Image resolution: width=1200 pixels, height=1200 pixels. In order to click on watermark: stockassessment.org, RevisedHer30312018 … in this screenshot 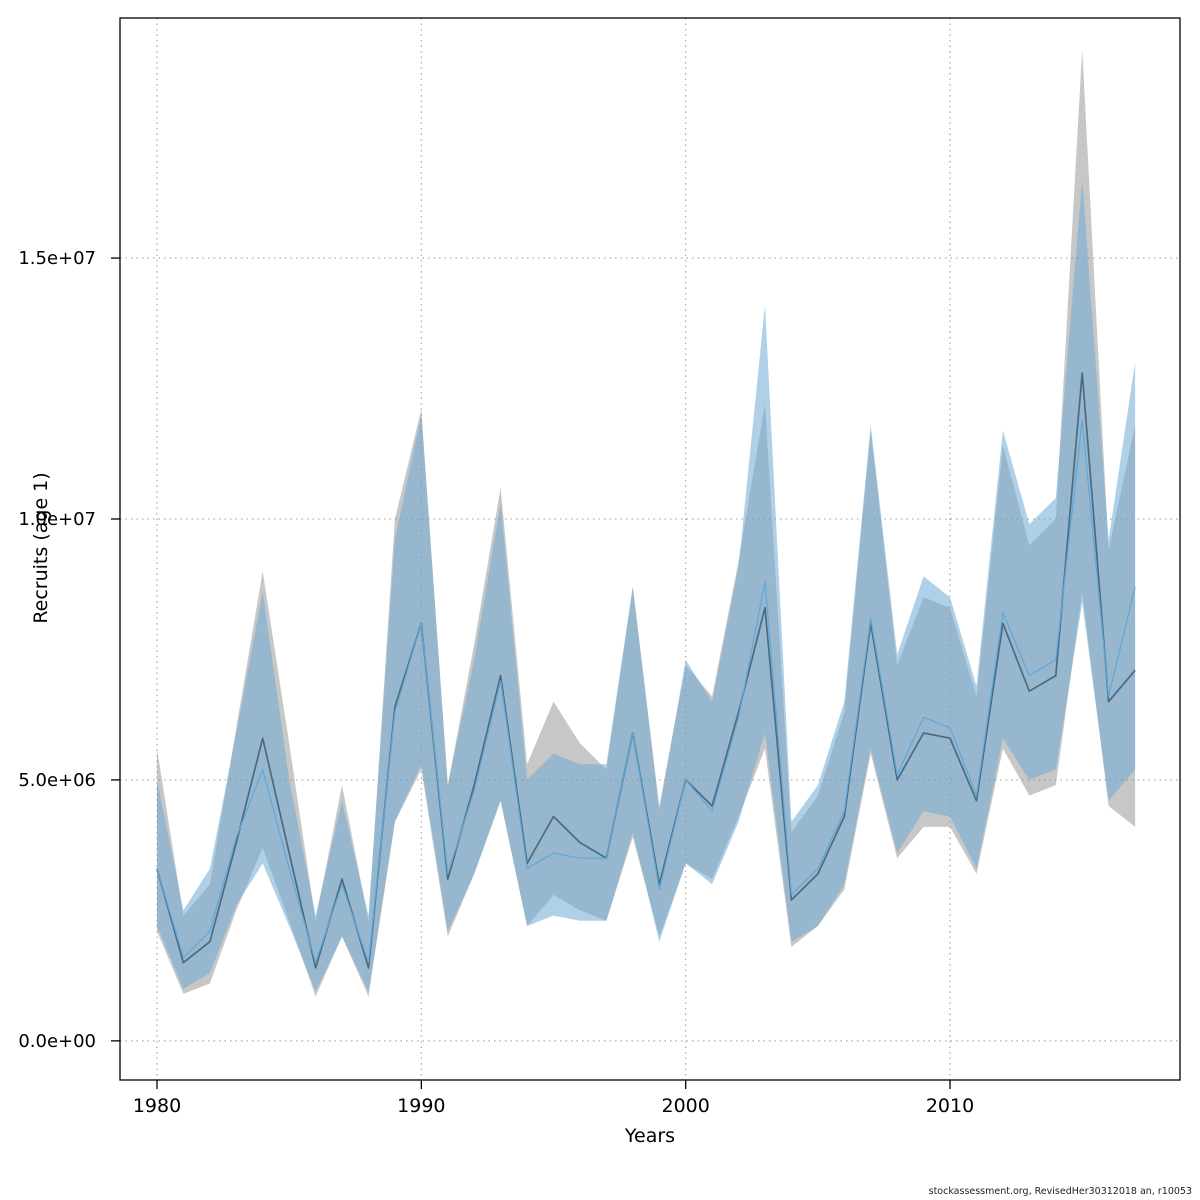, I will do `click(1060, 1191)`.